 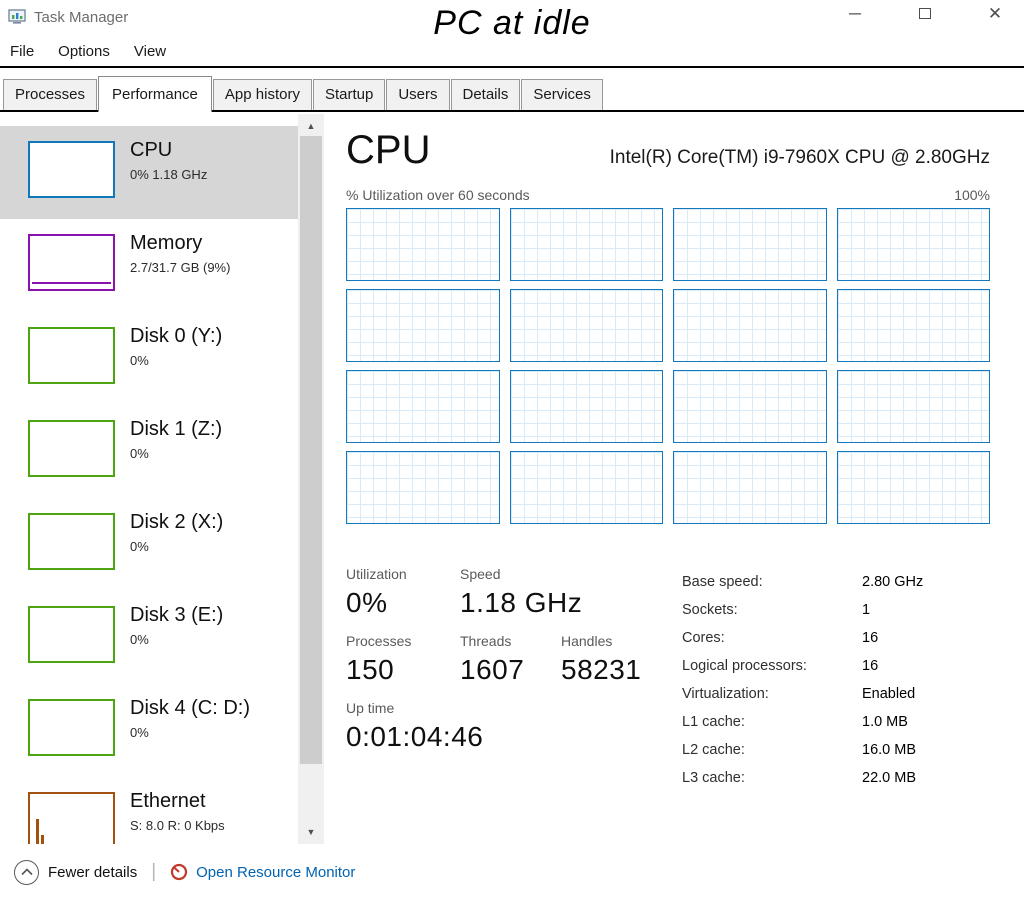 I want to click on sidebar-item-label: Disk 1 (Z:), so click(x=176, y=429).